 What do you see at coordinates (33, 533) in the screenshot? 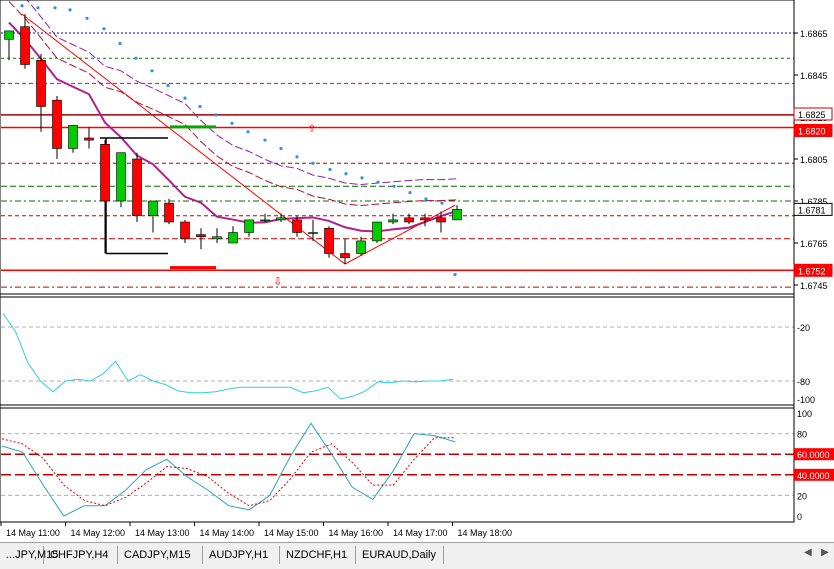
I see `time-tick-label: 14 May 11:00` at bounding box center [33, 533].